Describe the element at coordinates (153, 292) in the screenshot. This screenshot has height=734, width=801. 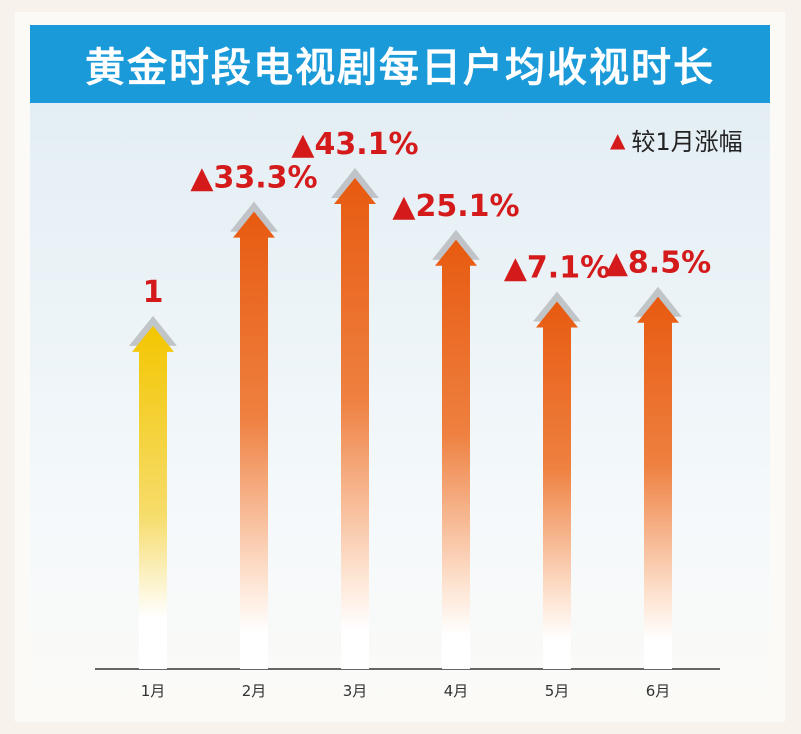
I see `data-label-1: 1` at that location.